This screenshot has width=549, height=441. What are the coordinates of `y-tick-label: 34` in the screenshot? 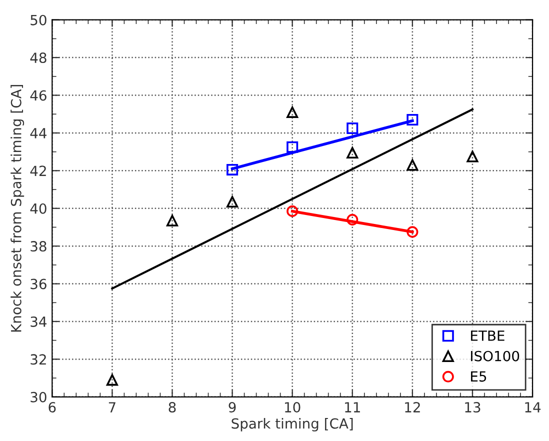 It's located at (38, 321).